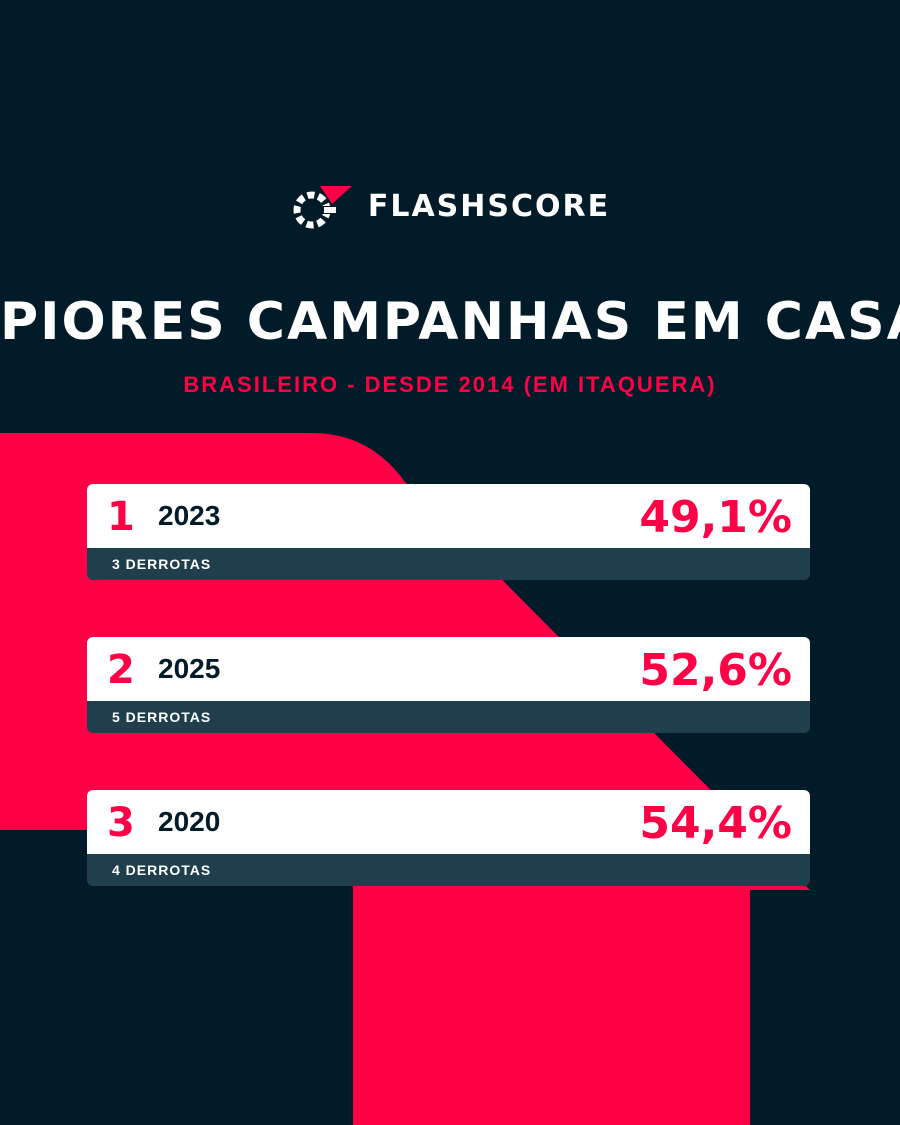 This screenshot has height=1125, width=900. What do you see at coordinates (715, 670) in the screenshot?
I see `performance-percentage: 52,6%` at bounding box center [715, 670].